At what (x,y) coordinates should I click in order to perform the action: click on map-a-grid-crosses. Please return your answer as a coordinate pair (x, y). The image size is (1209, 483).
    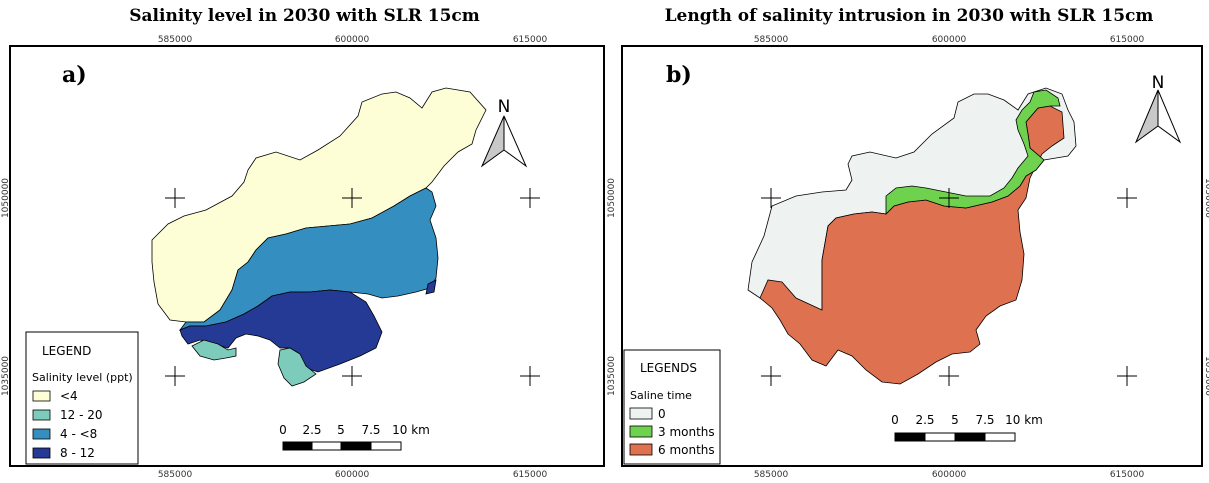
    Looking at the image, I should click on (352, 287).